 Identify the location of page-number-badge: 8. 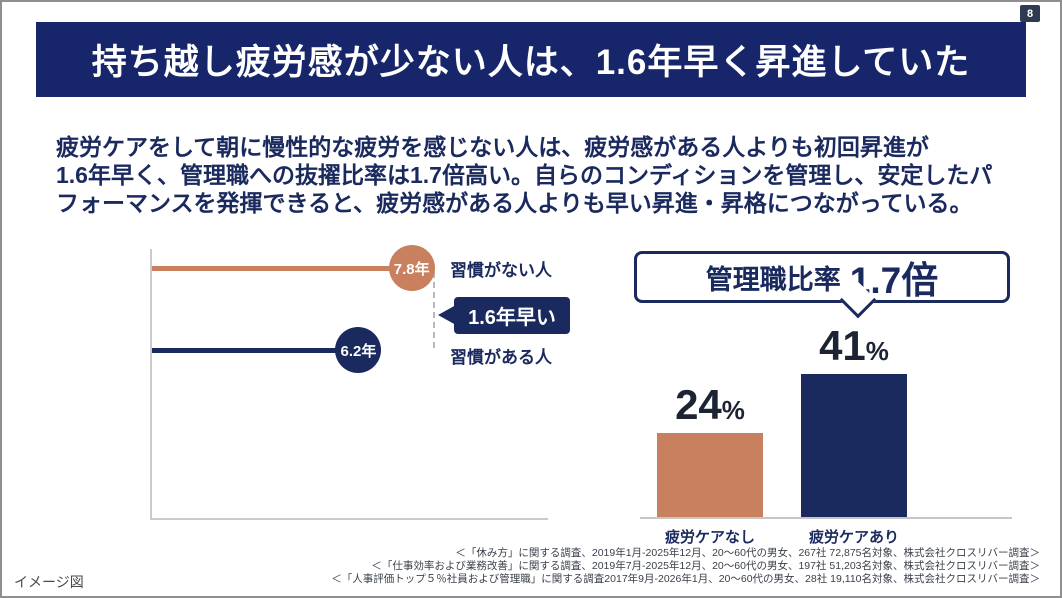
(1030, 13).